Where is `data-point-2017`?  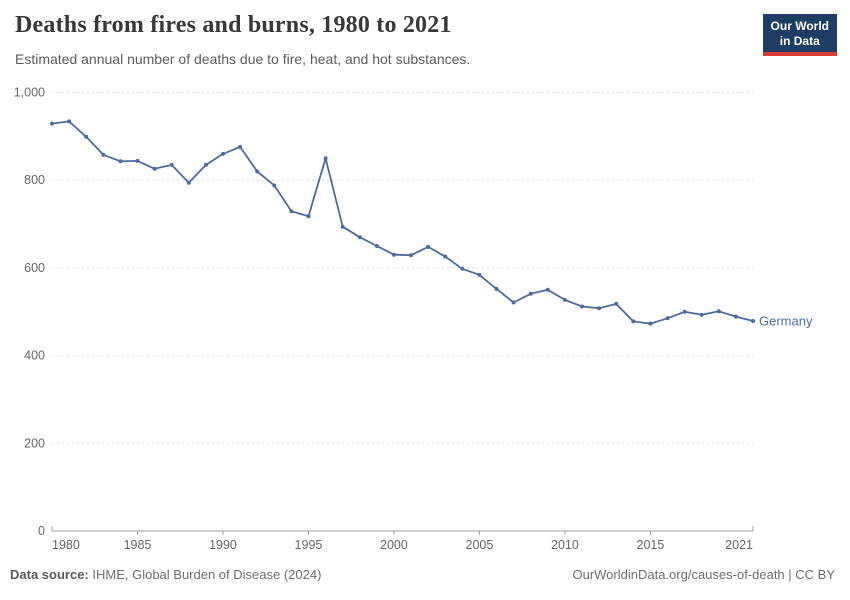
data-point-2017 is located at coordinates (684, 311).